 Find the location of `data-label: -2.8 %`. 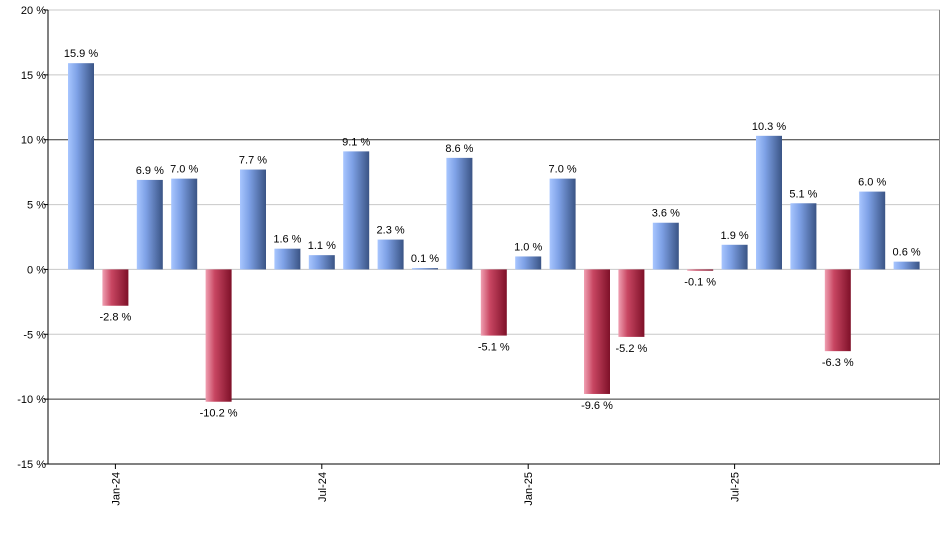

data-label: -2.8 % is located at coordinates (116, 318).